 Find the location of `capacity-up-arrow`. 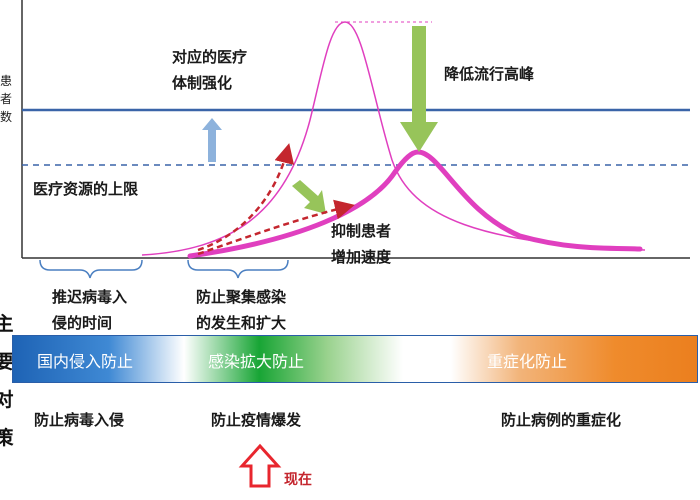

capacity-up-arrow is located at coordinates (212, 140).